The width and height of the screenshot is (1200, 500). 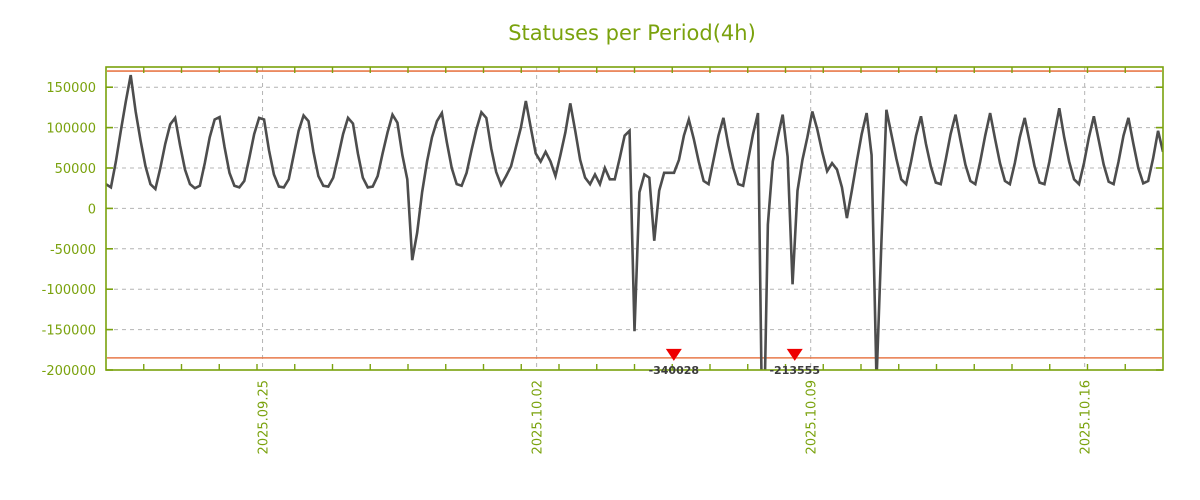 I want to click on y-axis-tick-label: 100000, so click(x=71, y=129).